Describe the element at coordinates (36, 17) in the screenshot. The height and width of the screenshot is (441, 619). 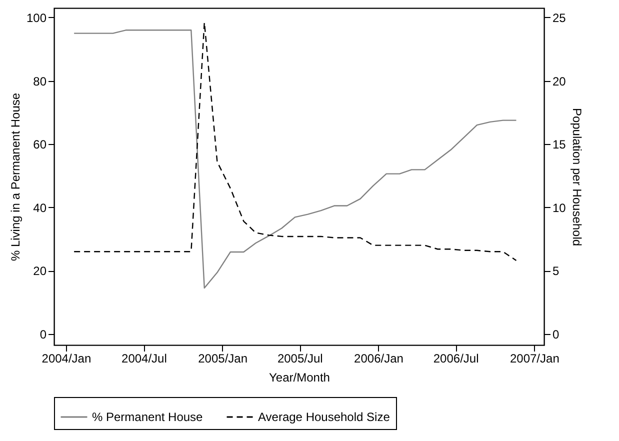
I see `y-tick-label: 100` at that location.